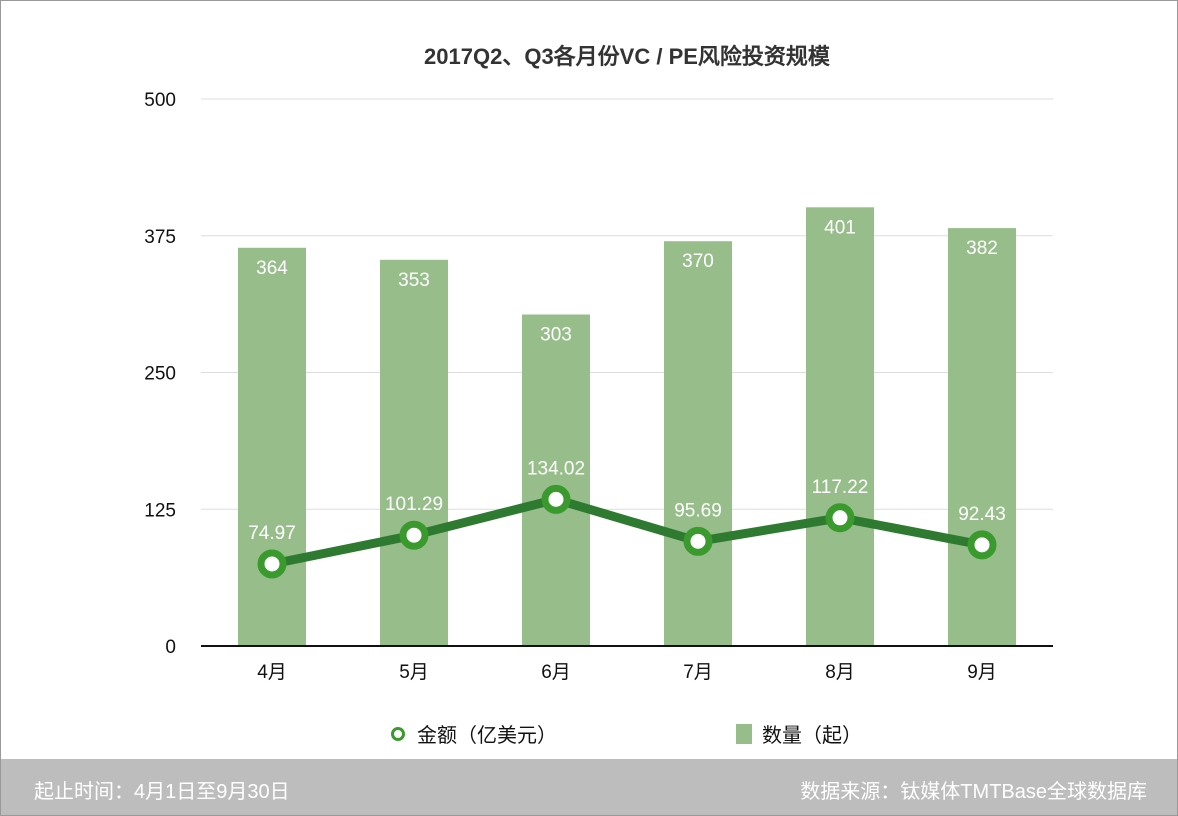  Describe the element at coordinates (398, 733) in the screenshot. I see `circle-marker-icon` at that location.